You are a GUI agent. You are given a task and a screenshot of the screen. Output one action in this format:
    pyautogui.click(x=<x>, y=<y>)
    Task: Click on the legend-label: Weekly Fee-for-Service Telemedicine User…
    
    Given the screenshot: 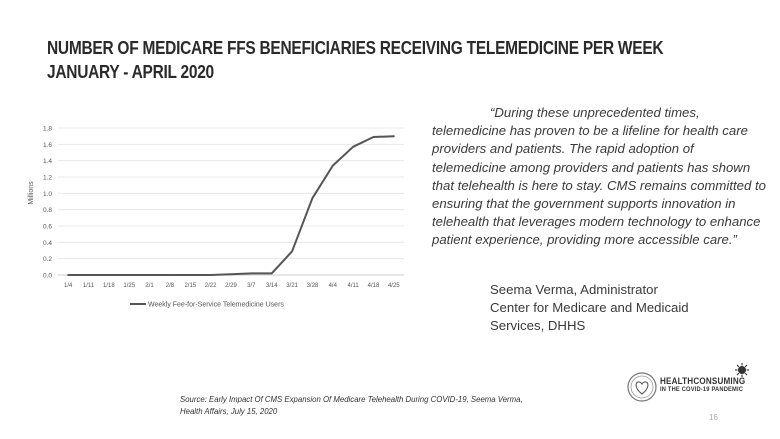 What is the action you would take?
    pyautogui.click(x=216, y=305)
    